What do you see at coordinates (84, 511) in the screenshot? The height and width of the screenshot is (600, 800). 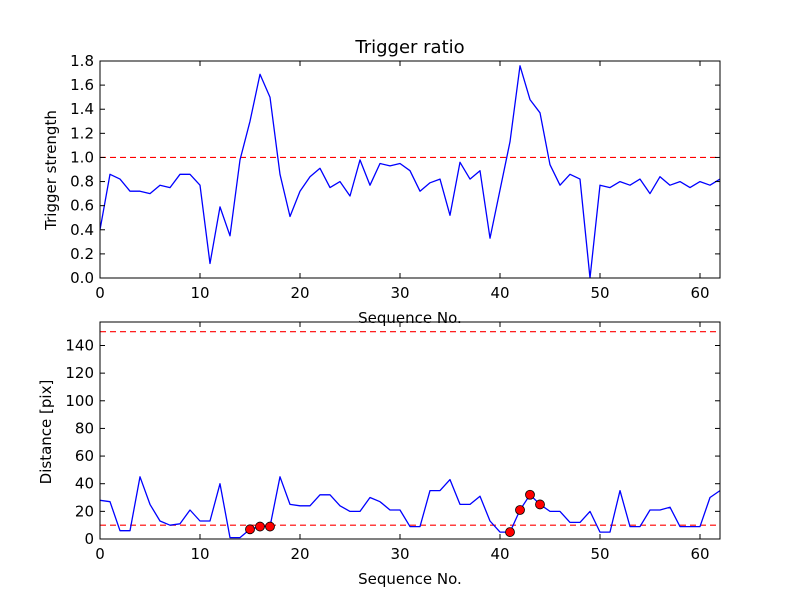 I see `y-tick-label: 20` at bounding box center [84, 511].